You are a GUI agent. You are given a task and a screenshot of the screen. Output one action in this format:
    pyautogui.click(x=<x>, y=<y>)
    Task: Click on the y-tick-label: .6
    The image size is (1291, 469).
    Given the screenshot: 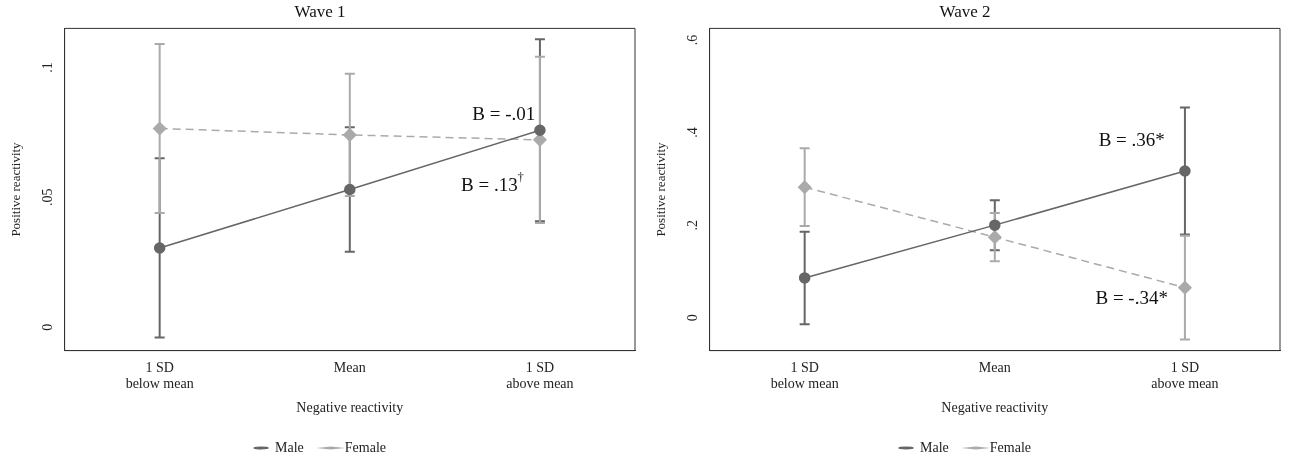 What is the action you would take?
    pyautogui.click(x=693, y=40)
    